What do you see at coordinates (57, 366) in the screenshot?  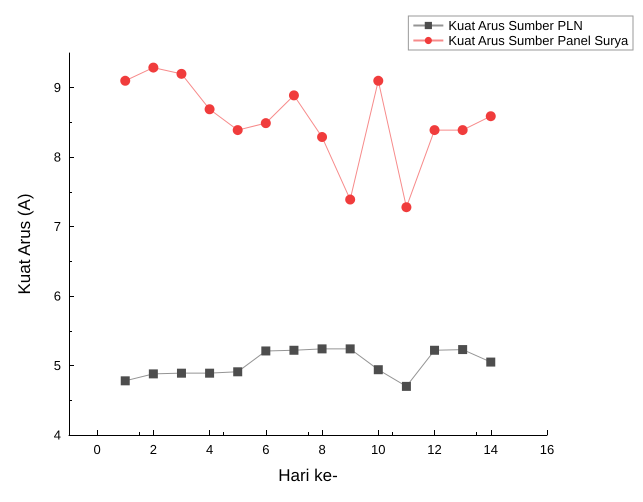 I see `y-tick-label: 5` at bounding box center [57, 366].